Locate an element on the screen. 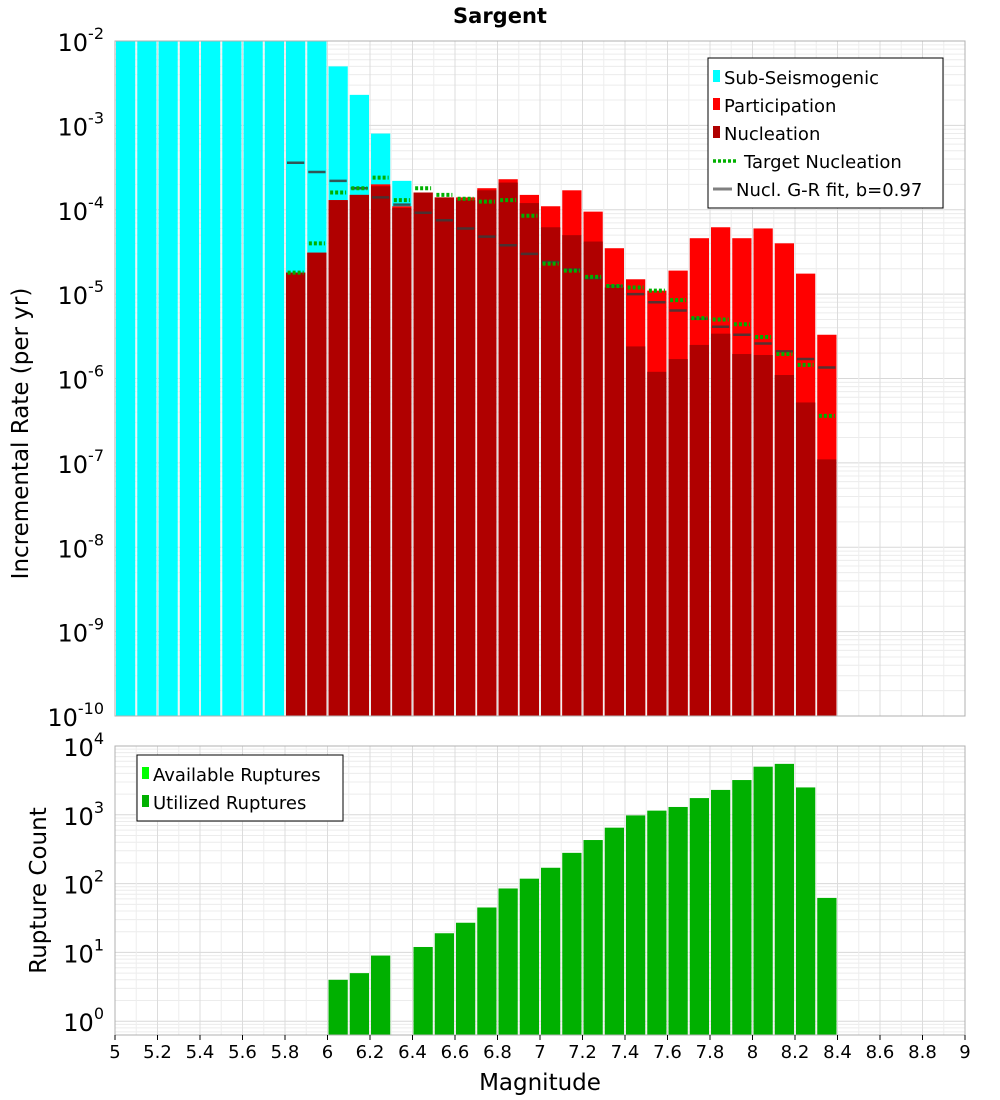  y-tick-exponent: -2 is located at coordinates (96, 33).